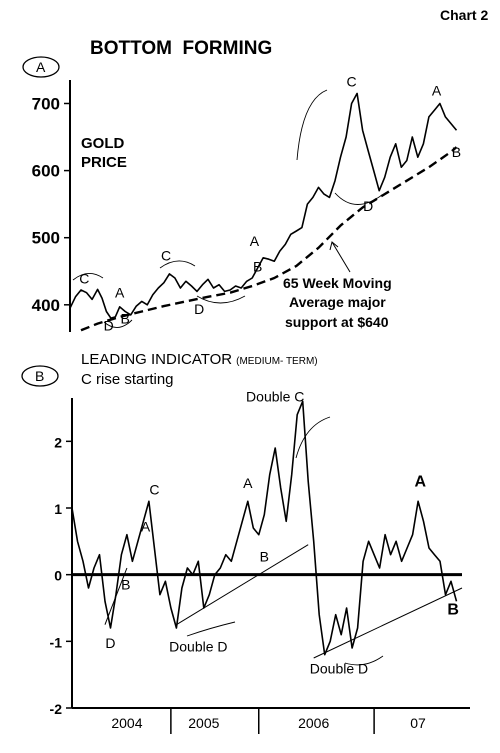  I want to click on panel-a-bracket-c-mid, so click(177, 264).